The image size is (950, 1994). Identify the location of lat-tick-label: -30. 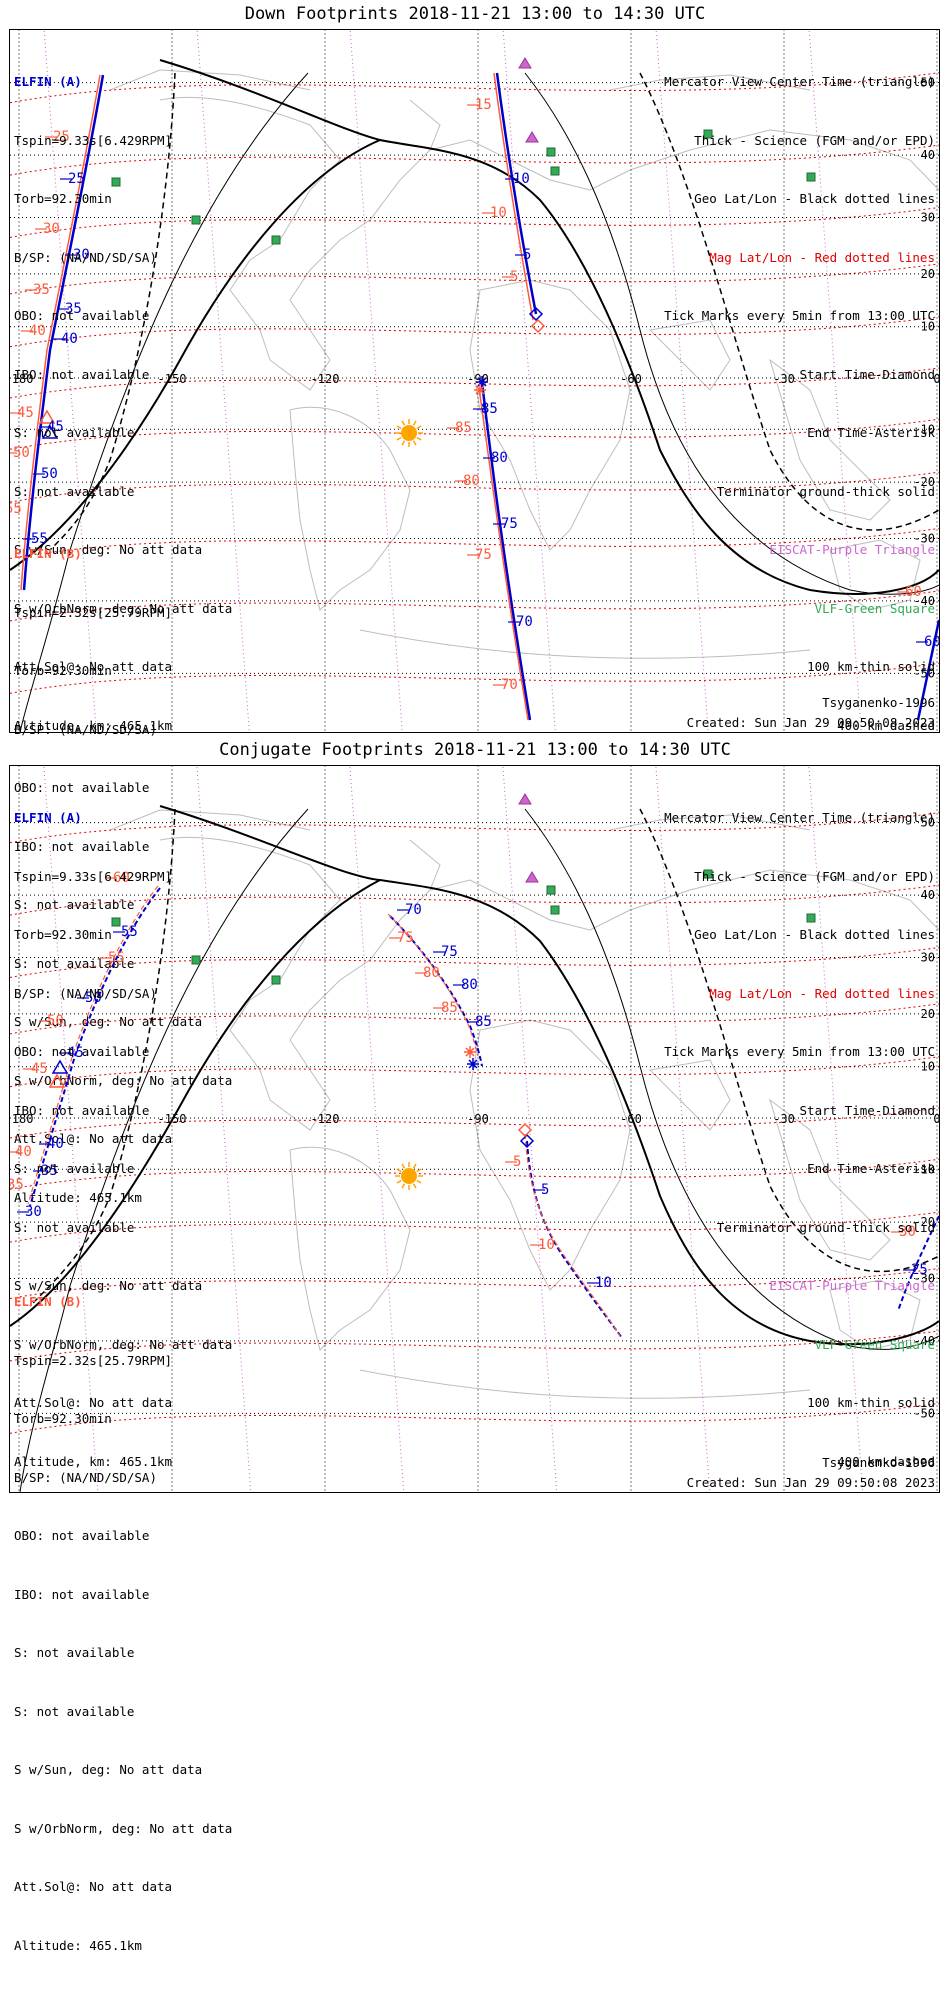
(924, 539).